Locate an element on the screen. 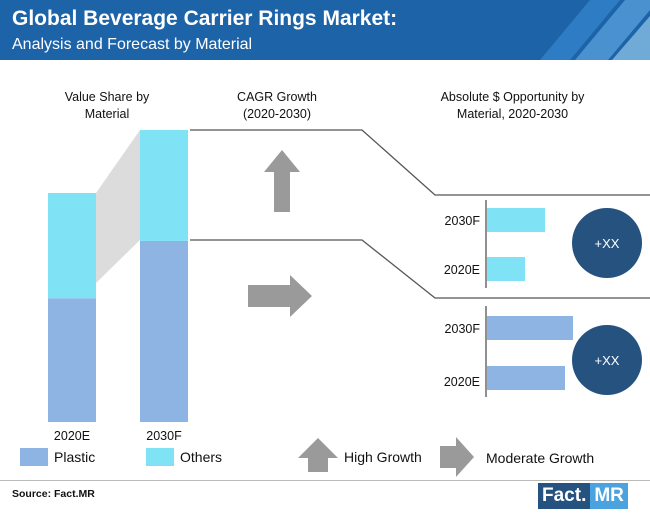  hbar-plastic-2030f is located at coordinates (530, 328).